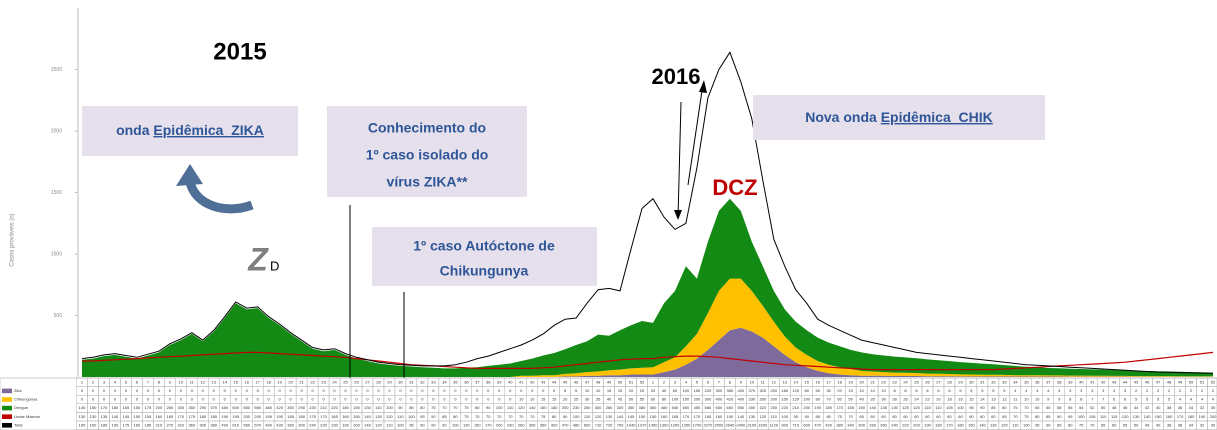 The width and height of the screenshot is (1217, 430). Describe the element at coordinates (137, 381) in the screenshot. I see `x-tick-label: 6` at that location.